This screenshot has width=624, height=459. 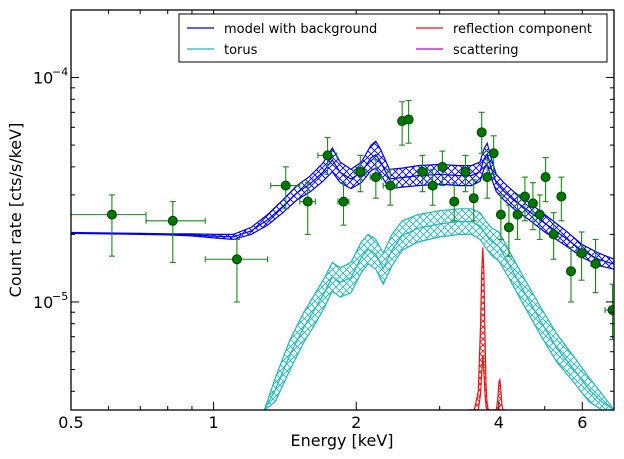 I want to click on y-axis-title: Count rate [cts/s/keV], so click(x=15, y=210).